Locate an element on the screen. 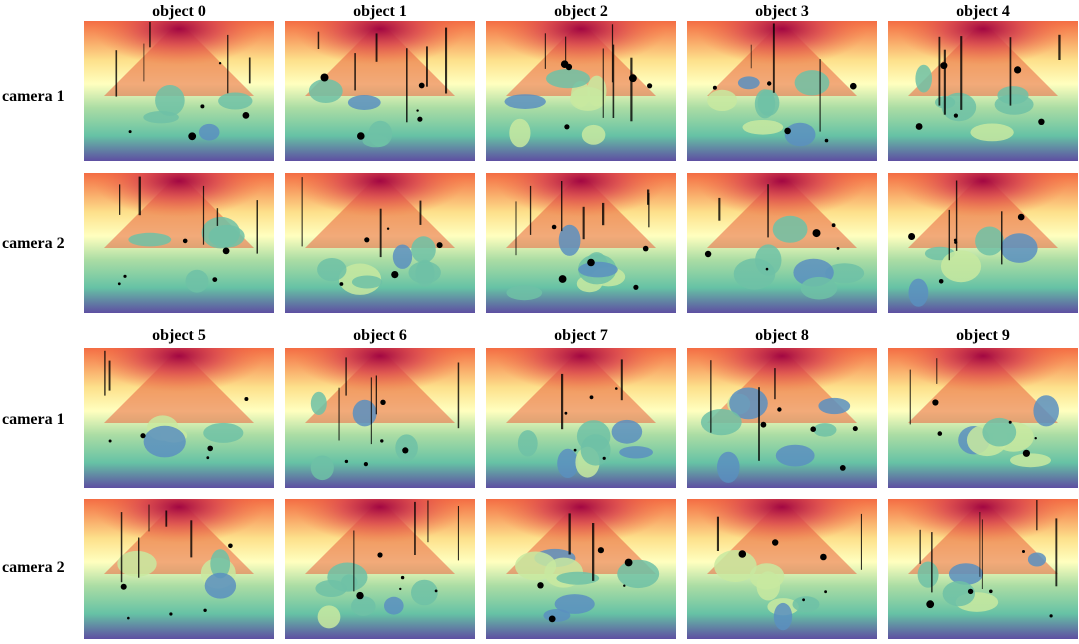  column-title-object-6: object 6 is located at coordinates (380, 335).